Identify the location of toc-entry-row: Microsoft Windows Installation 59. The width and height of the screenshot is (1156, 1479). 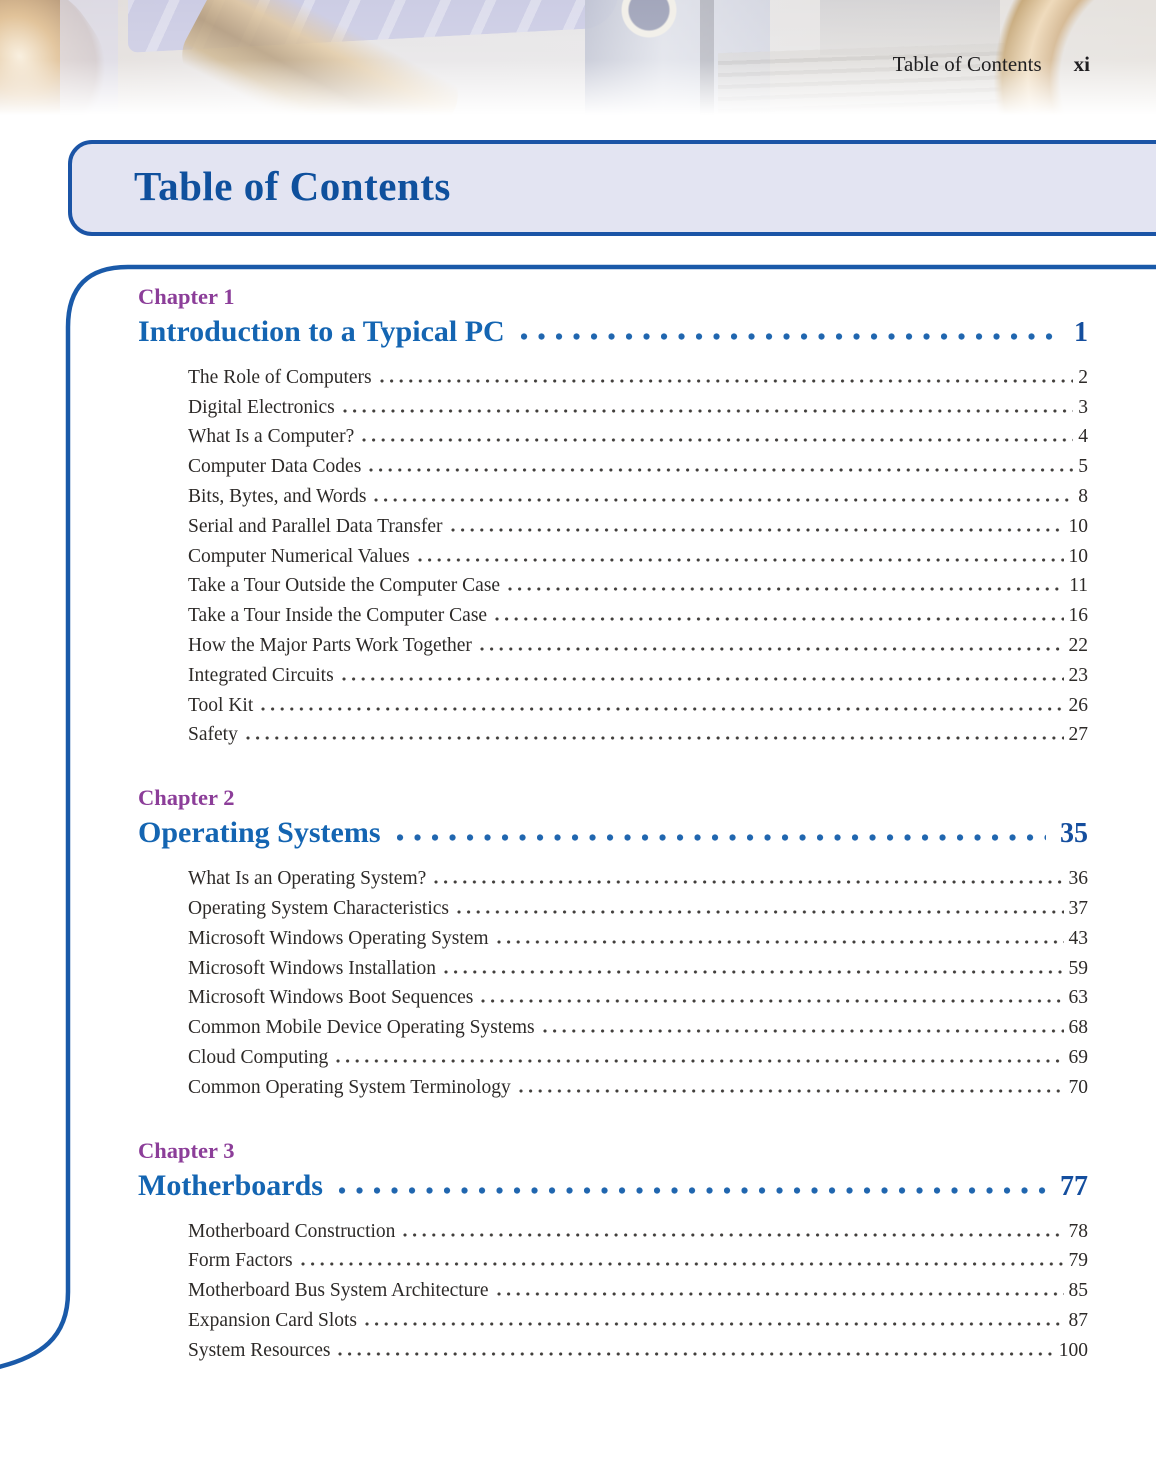
(613, 966).